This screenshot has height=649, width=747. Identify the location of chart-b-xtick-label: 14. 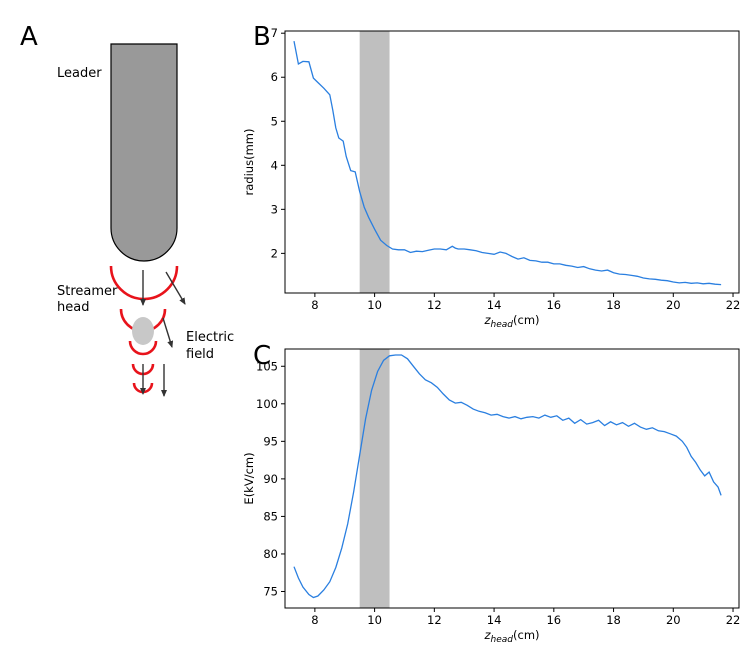
(494, 305).